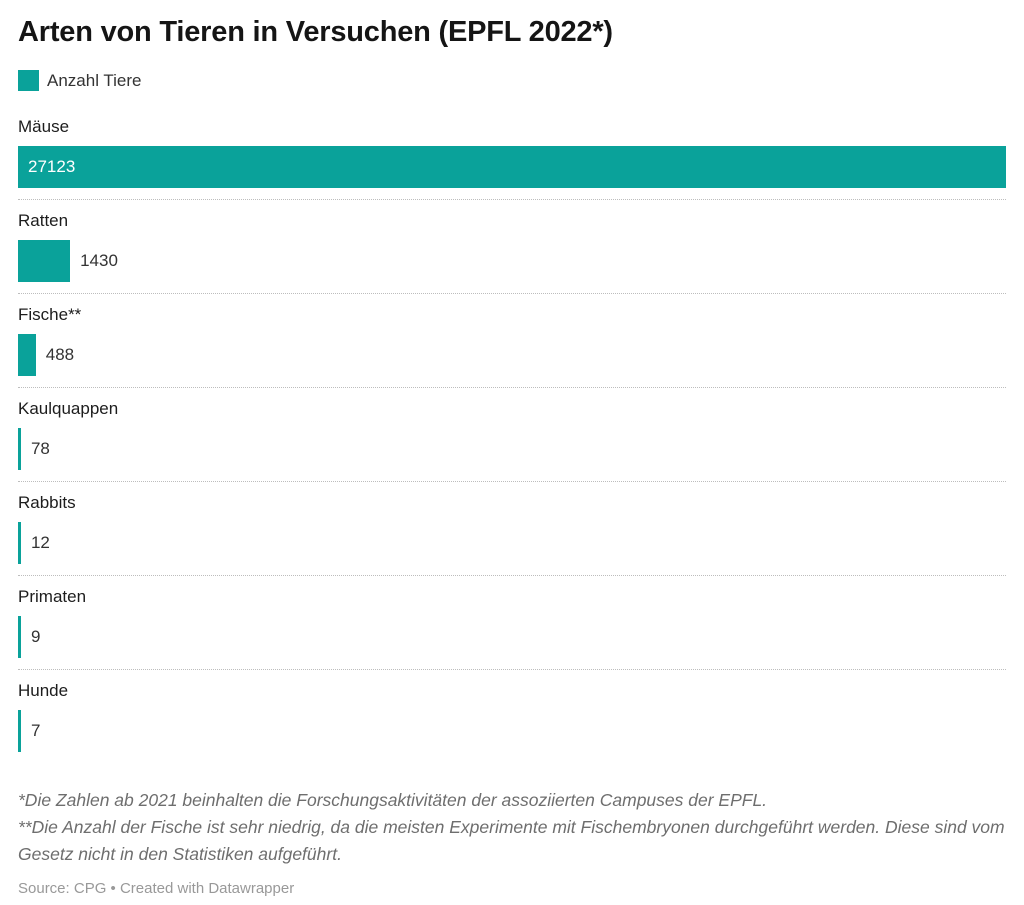 This screenshot has height=905, width=1024. What do you see at coordinates (35, 637) in the screenshot?
I see `bar-value-label: 9` at bounding box center [35, 637].